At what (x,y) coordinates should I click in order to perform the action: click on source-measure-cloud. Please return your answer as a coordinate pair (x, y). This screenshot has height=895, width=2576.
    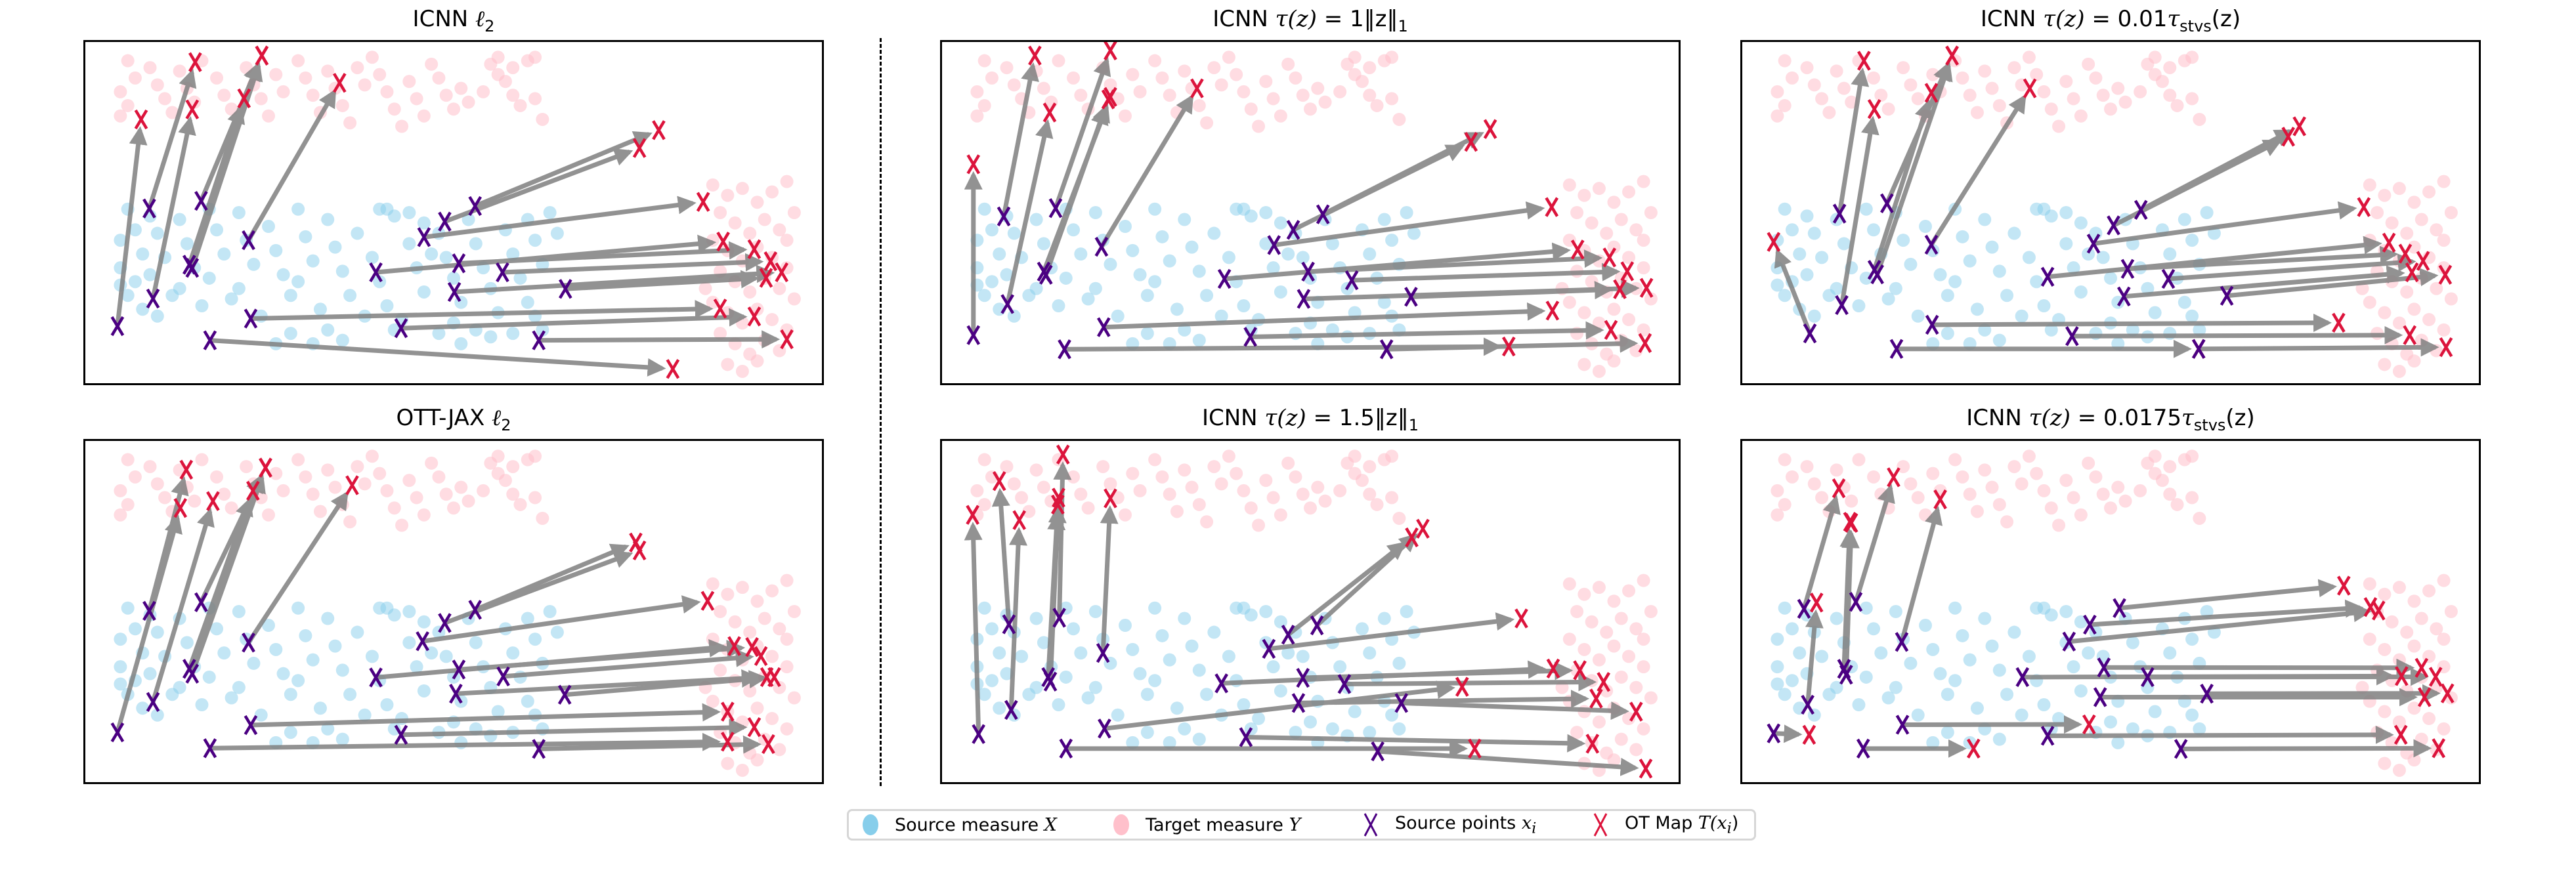
    Looking at the image, I should click on (1996, 276).